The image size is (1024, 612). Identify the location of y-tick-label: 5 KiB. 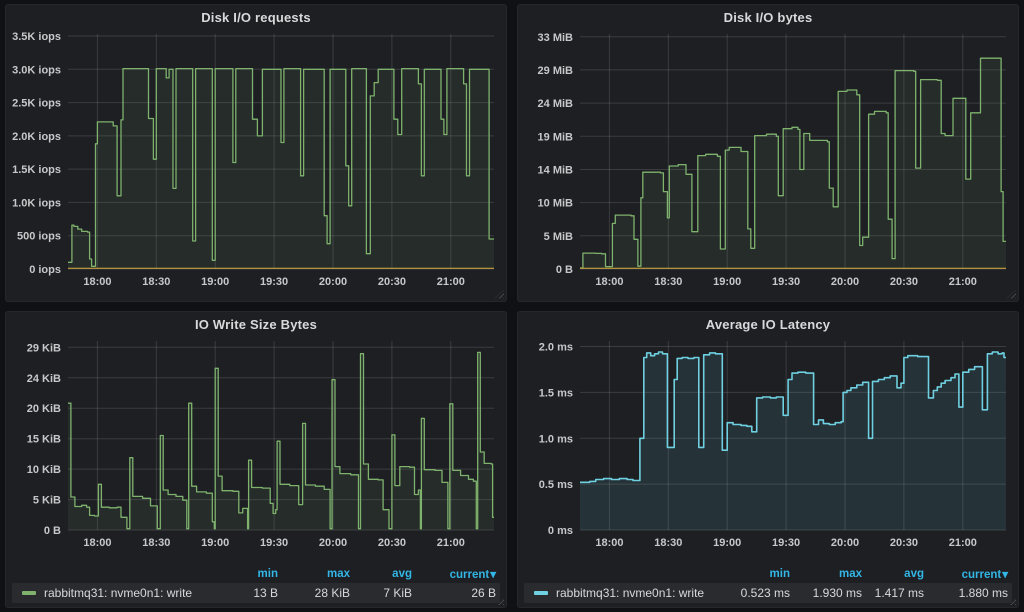
(47, 500).